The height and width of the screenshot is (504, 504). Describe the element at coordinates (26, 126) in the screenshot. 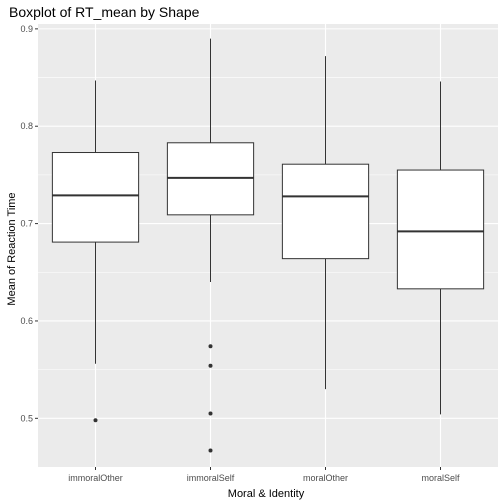

I see `y-tick-label: 0.8` at that location.